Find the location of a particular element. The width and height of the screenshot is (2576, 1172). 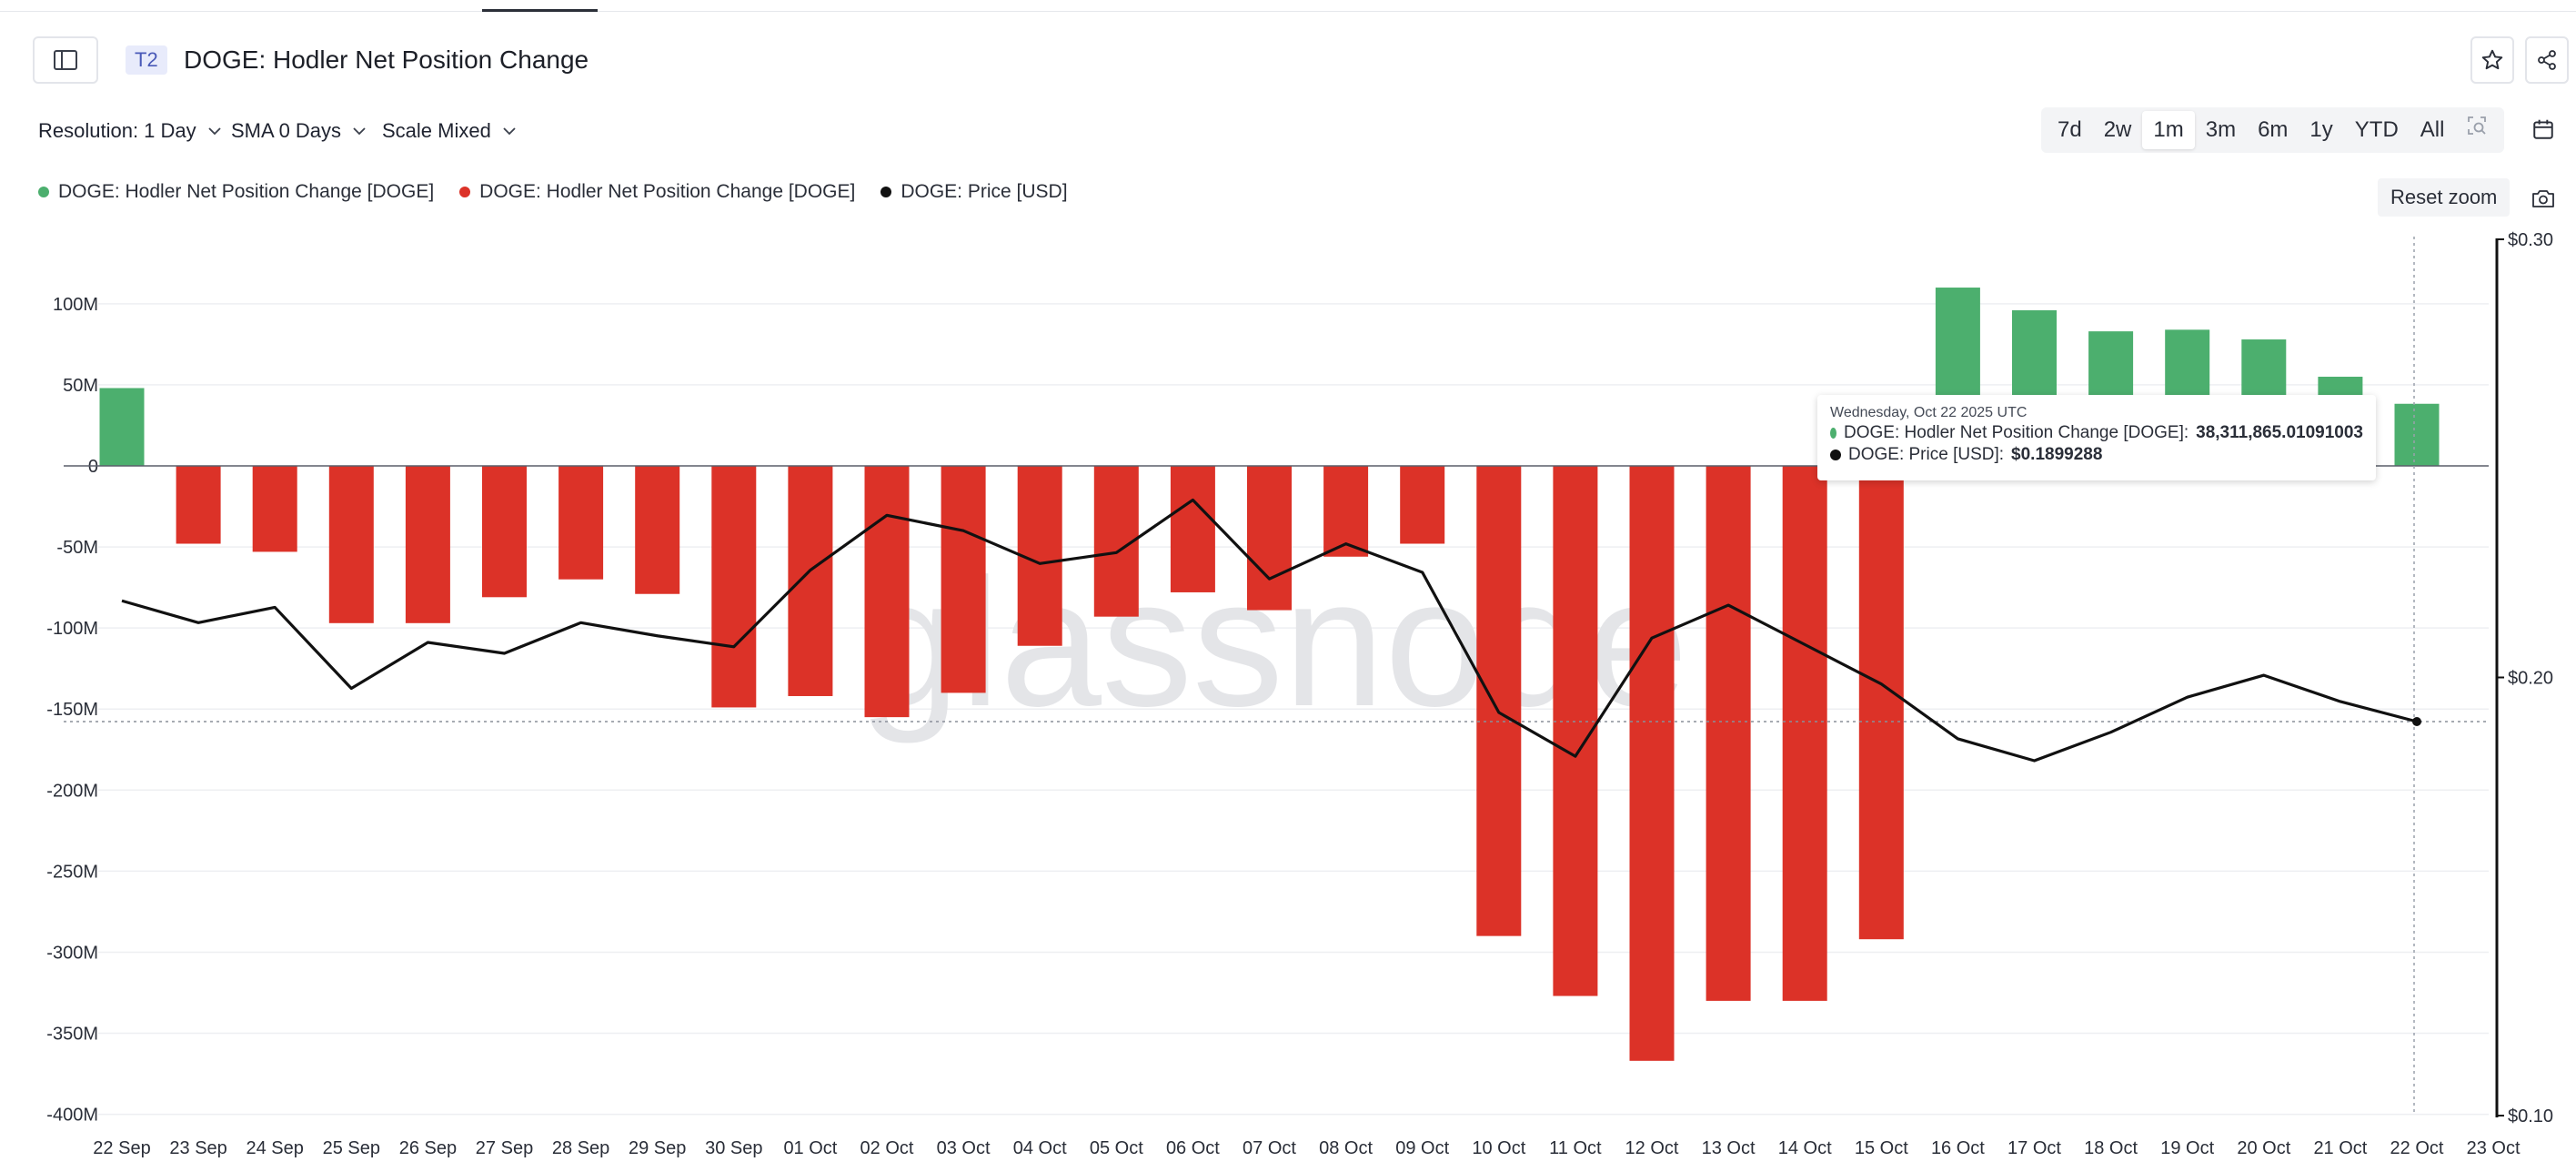

tooltip-dot-position is located at coordinates (1833, 433).